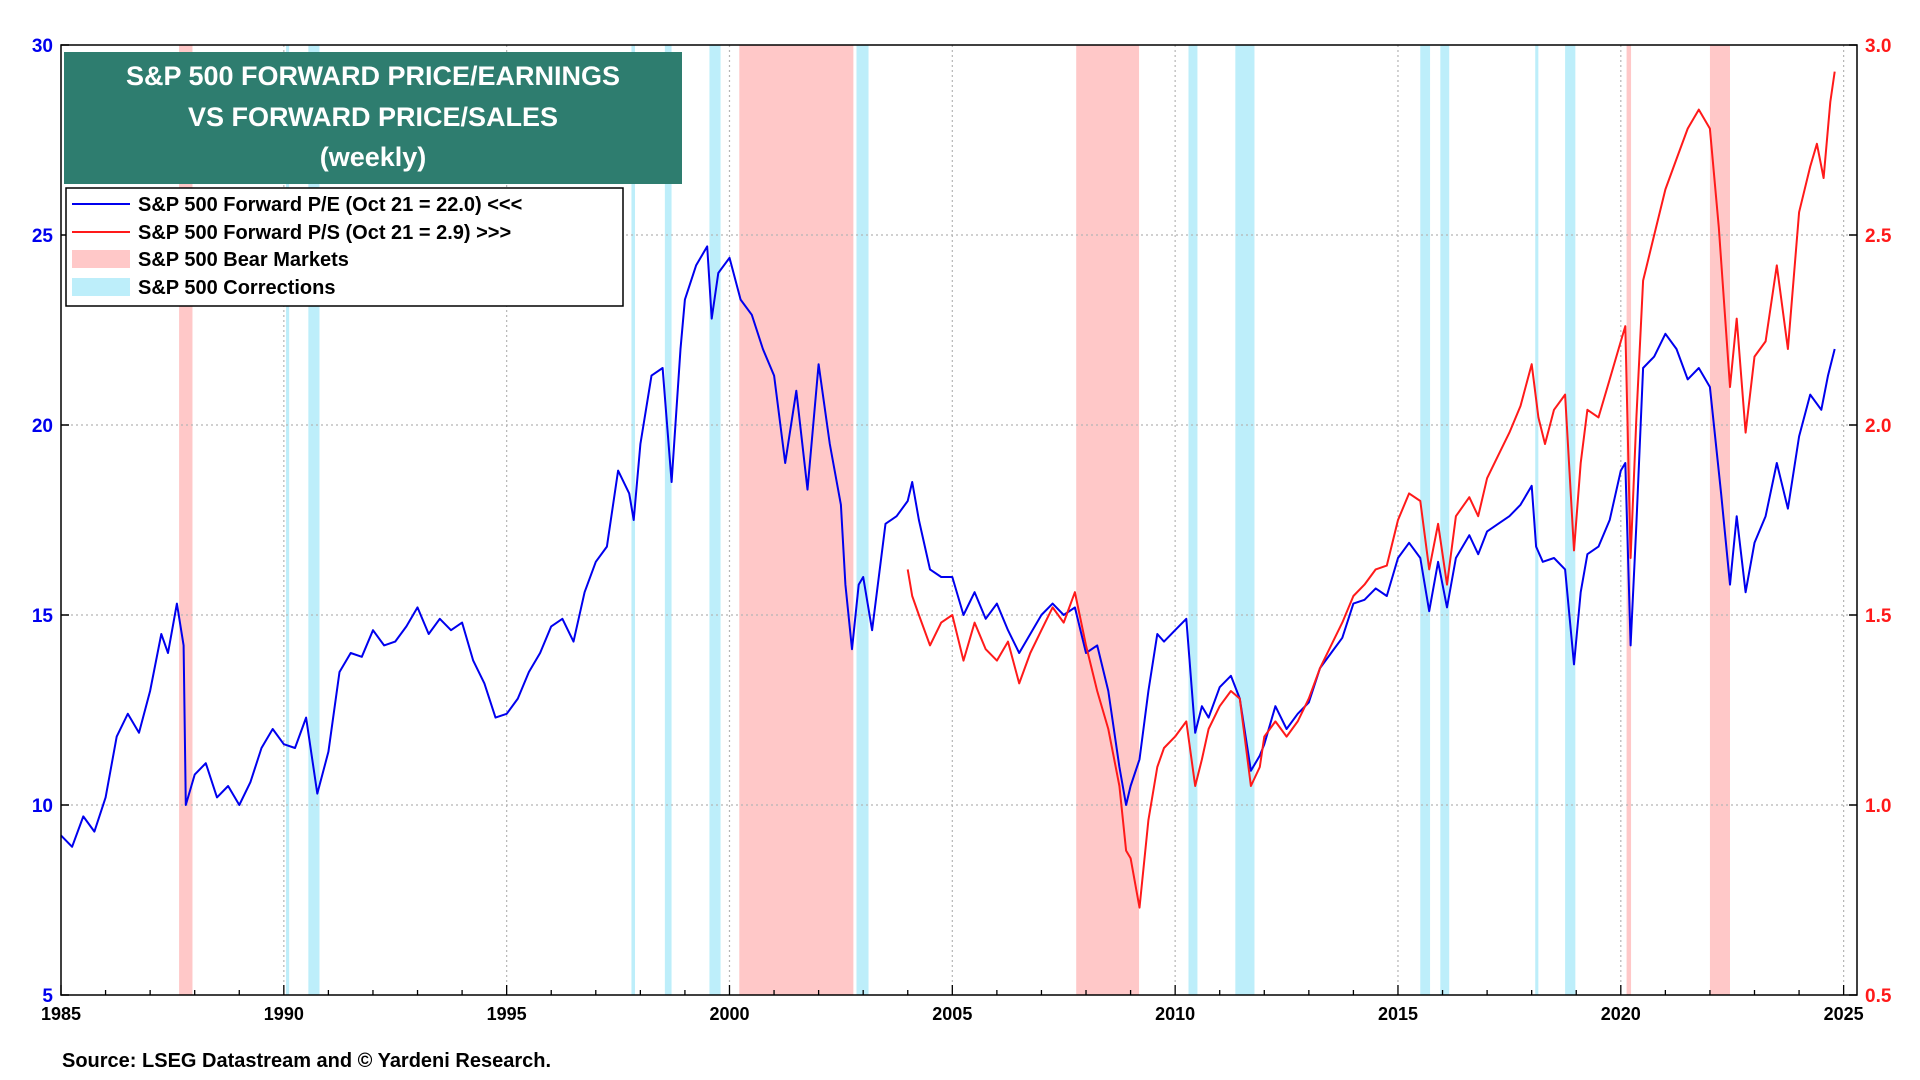  Describe the element at coordinates (1878, 426) in the screenshot. I see `right-tick-label: 2.0` at that location.